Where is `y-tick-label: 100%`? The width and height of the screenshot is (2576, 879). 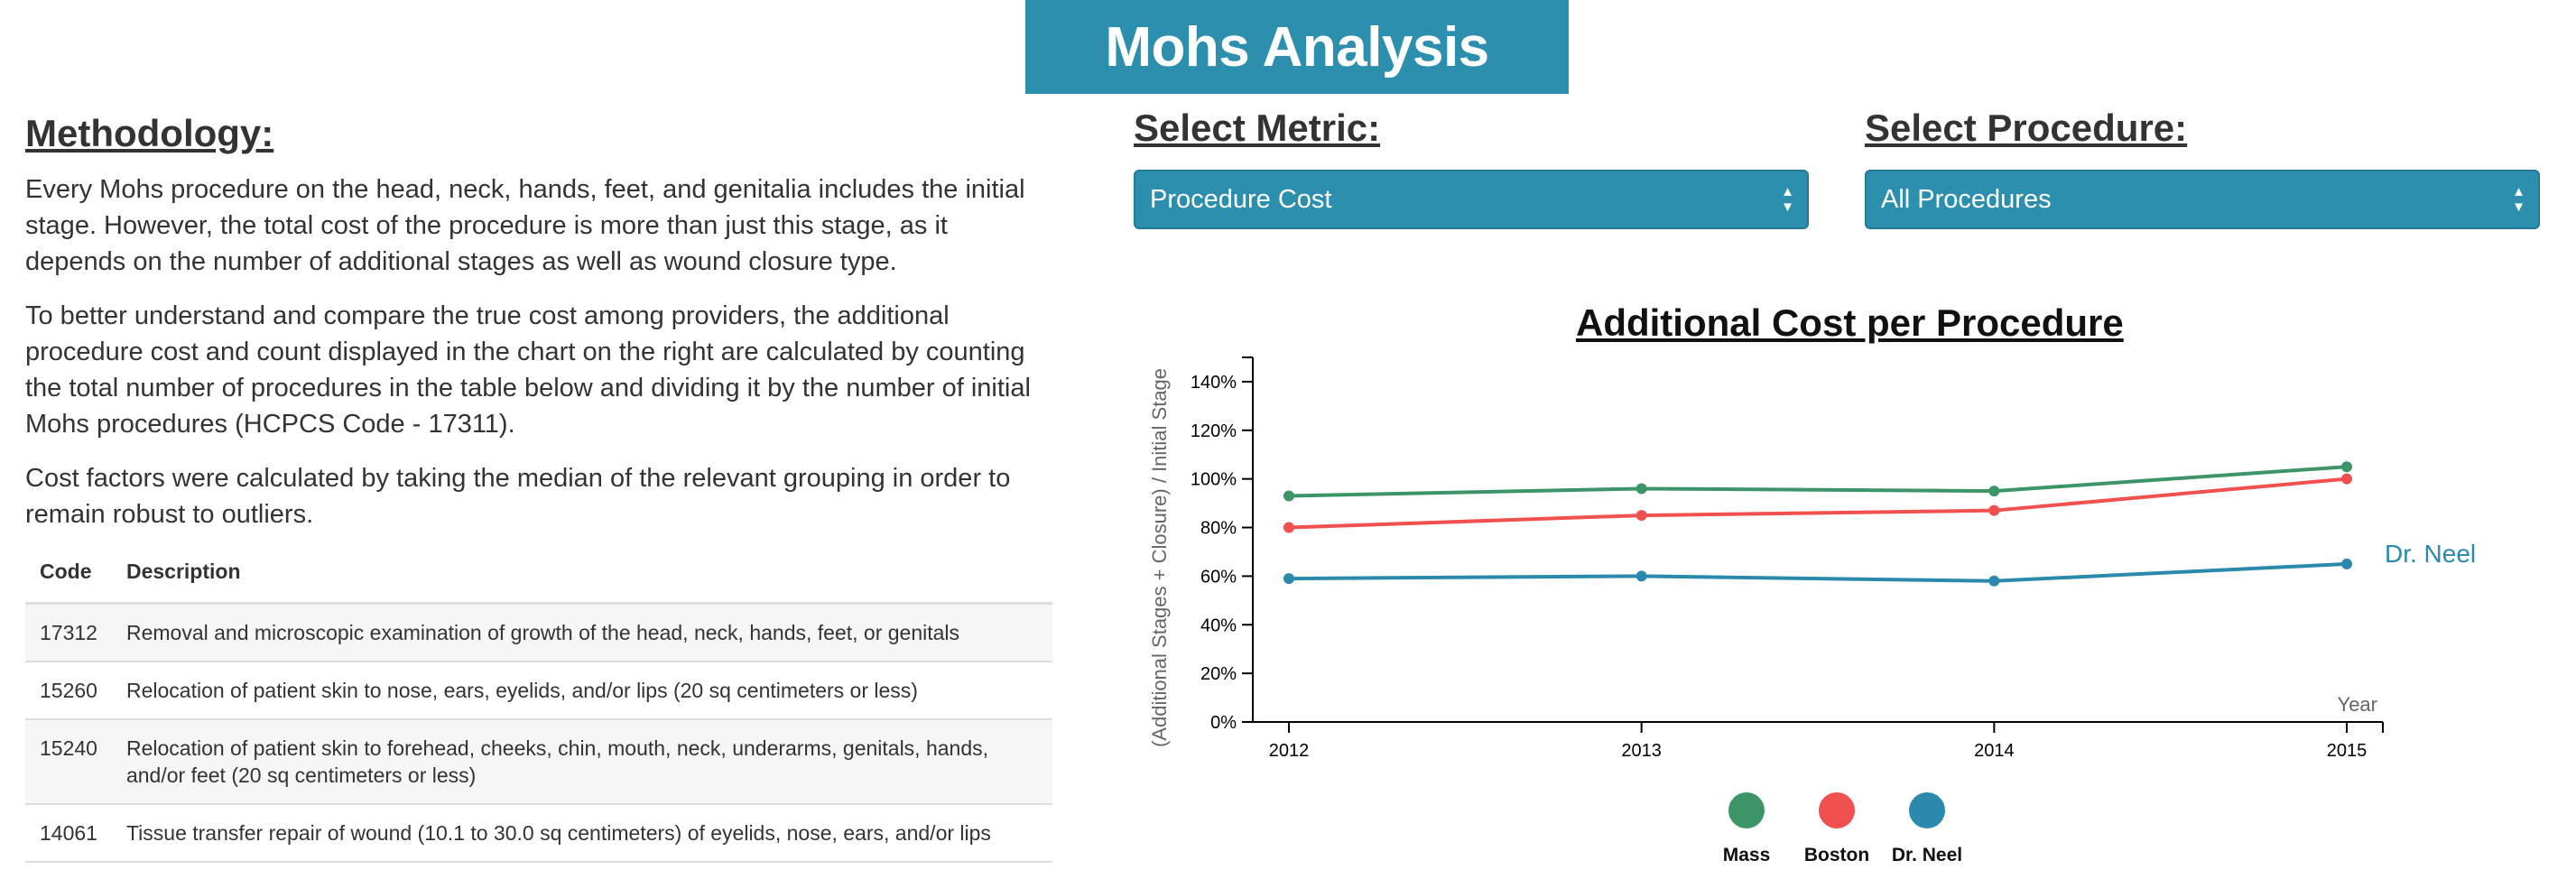 y-tick-label: 100% is located at coordinates (1214, 480).